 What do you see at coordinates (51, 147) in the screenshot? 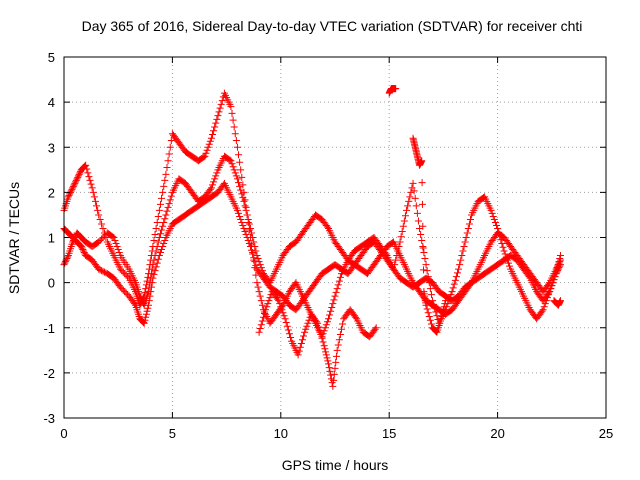
I see `y-tick-label: 3` at bounding box center [51, 147].